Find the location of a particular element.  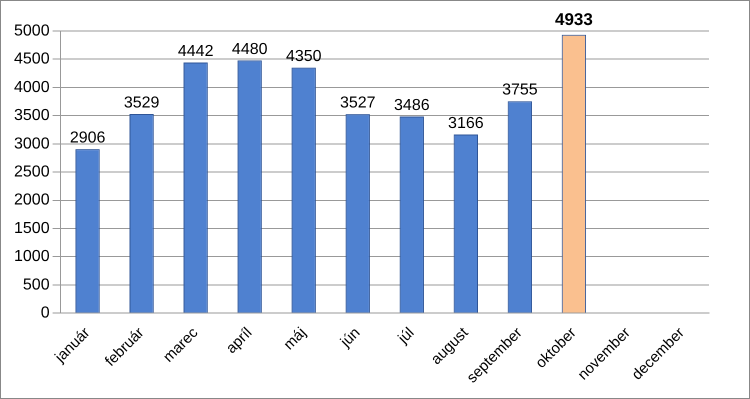

data-label: 4442 is located at coordinates (196, 51).